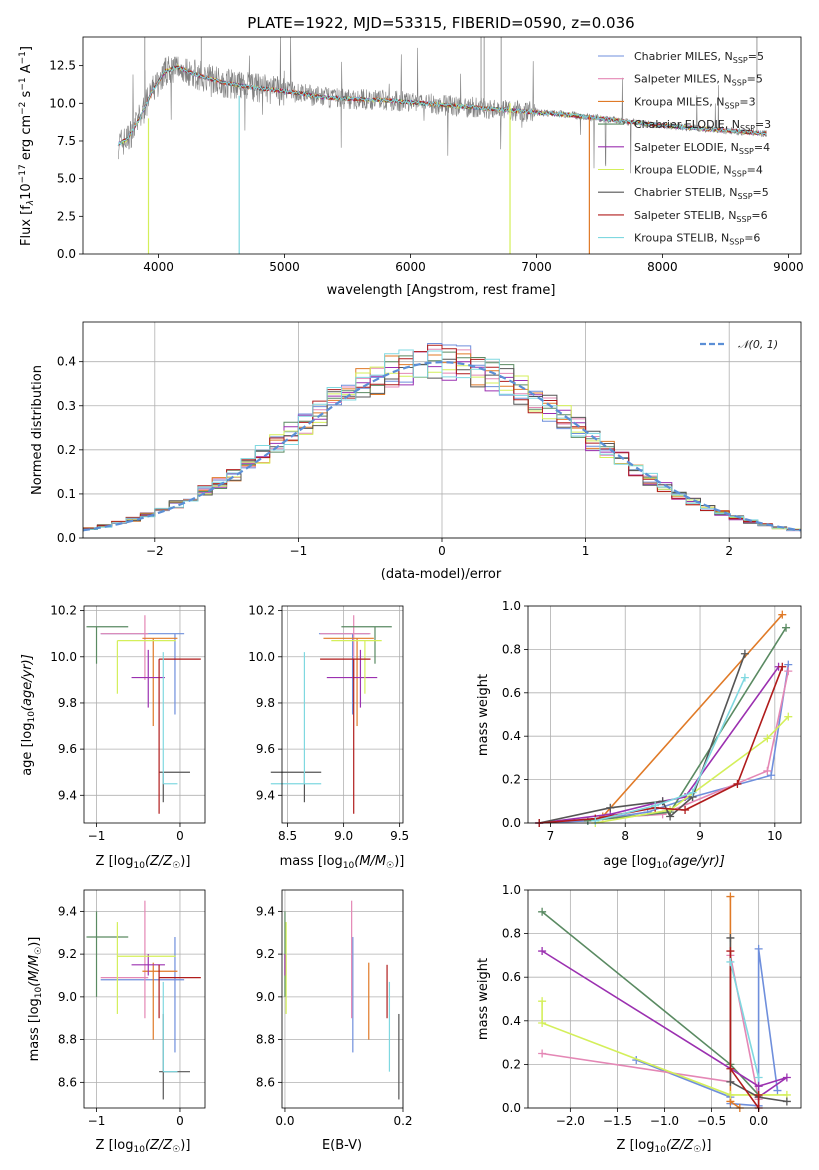  What do you see at coordinates (62, 66) in the screenshot?
I see `y-tick-label: 12.5` at bounding box center [62, 66].